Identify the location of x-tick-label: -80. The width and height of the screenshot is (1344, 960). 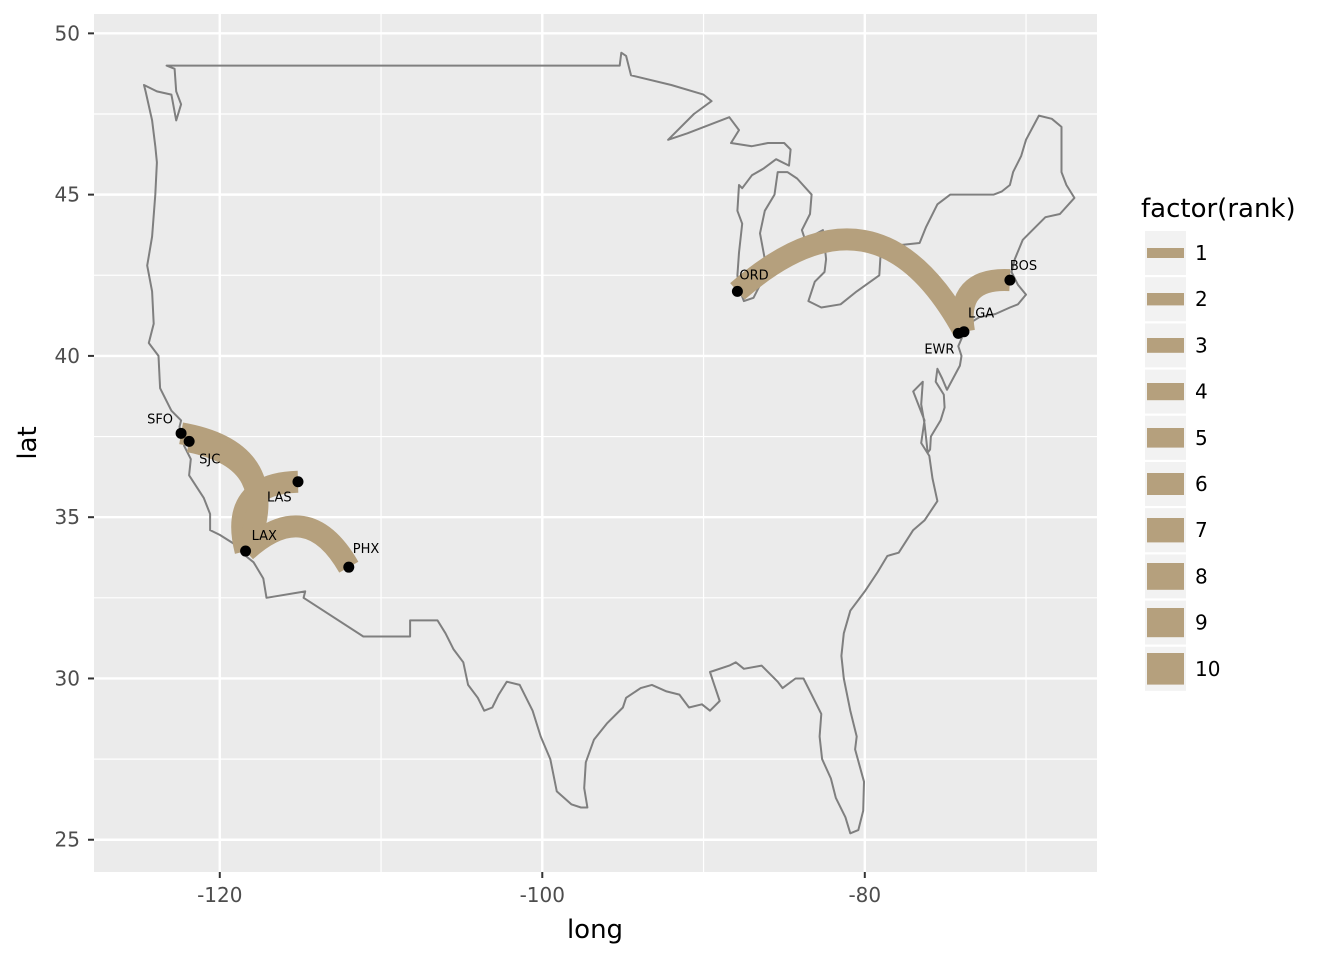
(864, 895).